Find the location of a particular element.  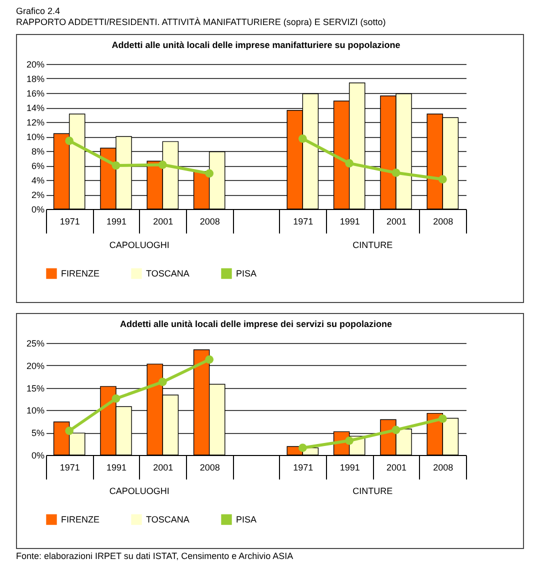

y-tick-label: 5% is located at coordinates (37, 433).